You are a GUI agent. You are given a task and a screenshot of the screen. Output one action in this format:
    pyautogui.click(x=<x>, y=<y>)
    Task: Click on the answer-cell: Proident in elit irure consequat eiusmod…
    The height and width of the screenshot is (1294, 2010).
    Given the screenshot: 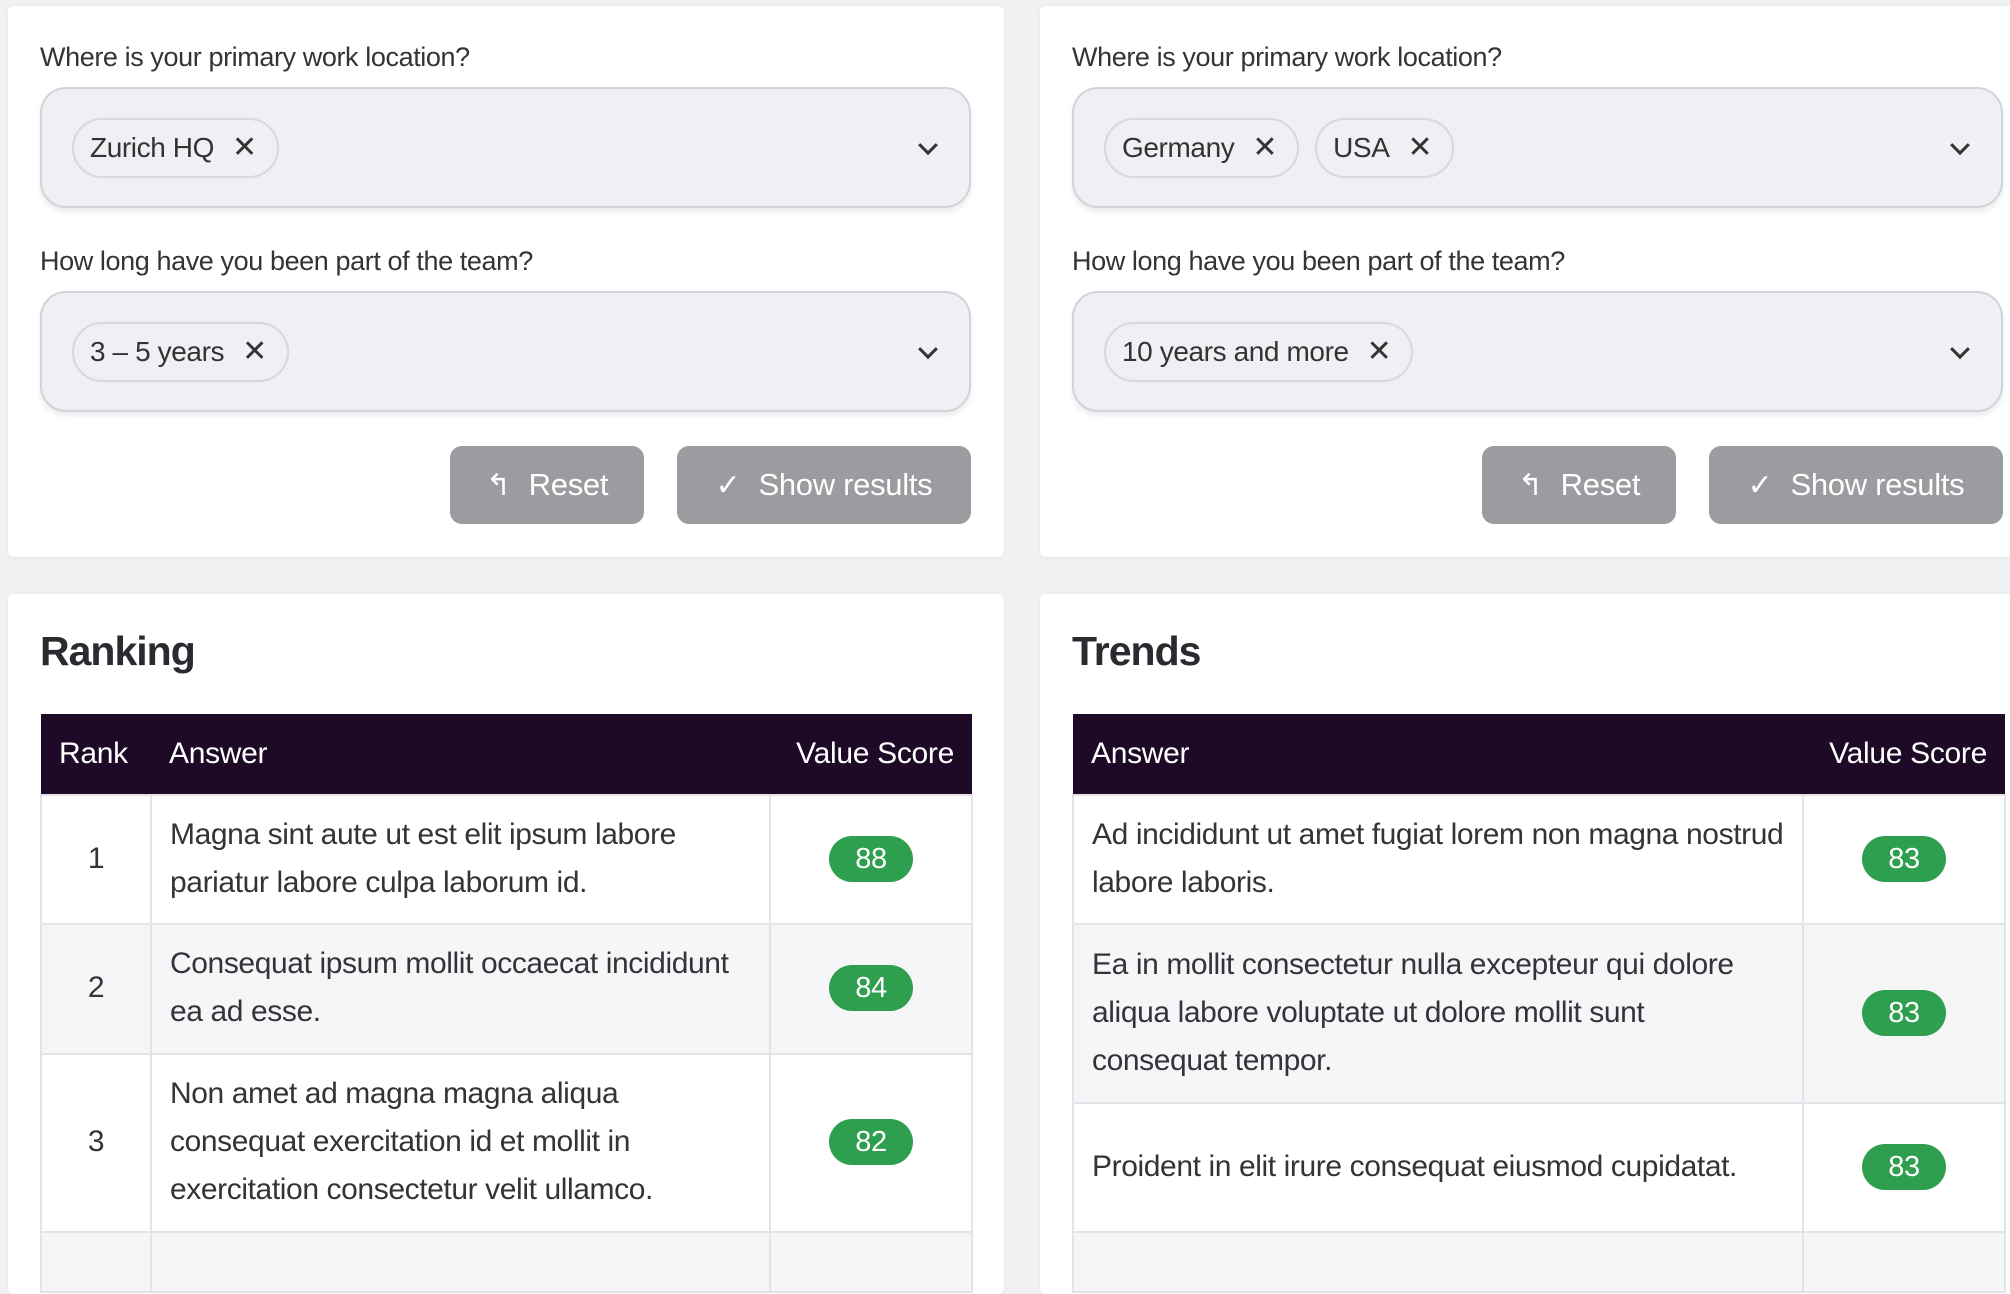 What is the action you would take?
    pyautogui.click(x=1438, y=1167)
    